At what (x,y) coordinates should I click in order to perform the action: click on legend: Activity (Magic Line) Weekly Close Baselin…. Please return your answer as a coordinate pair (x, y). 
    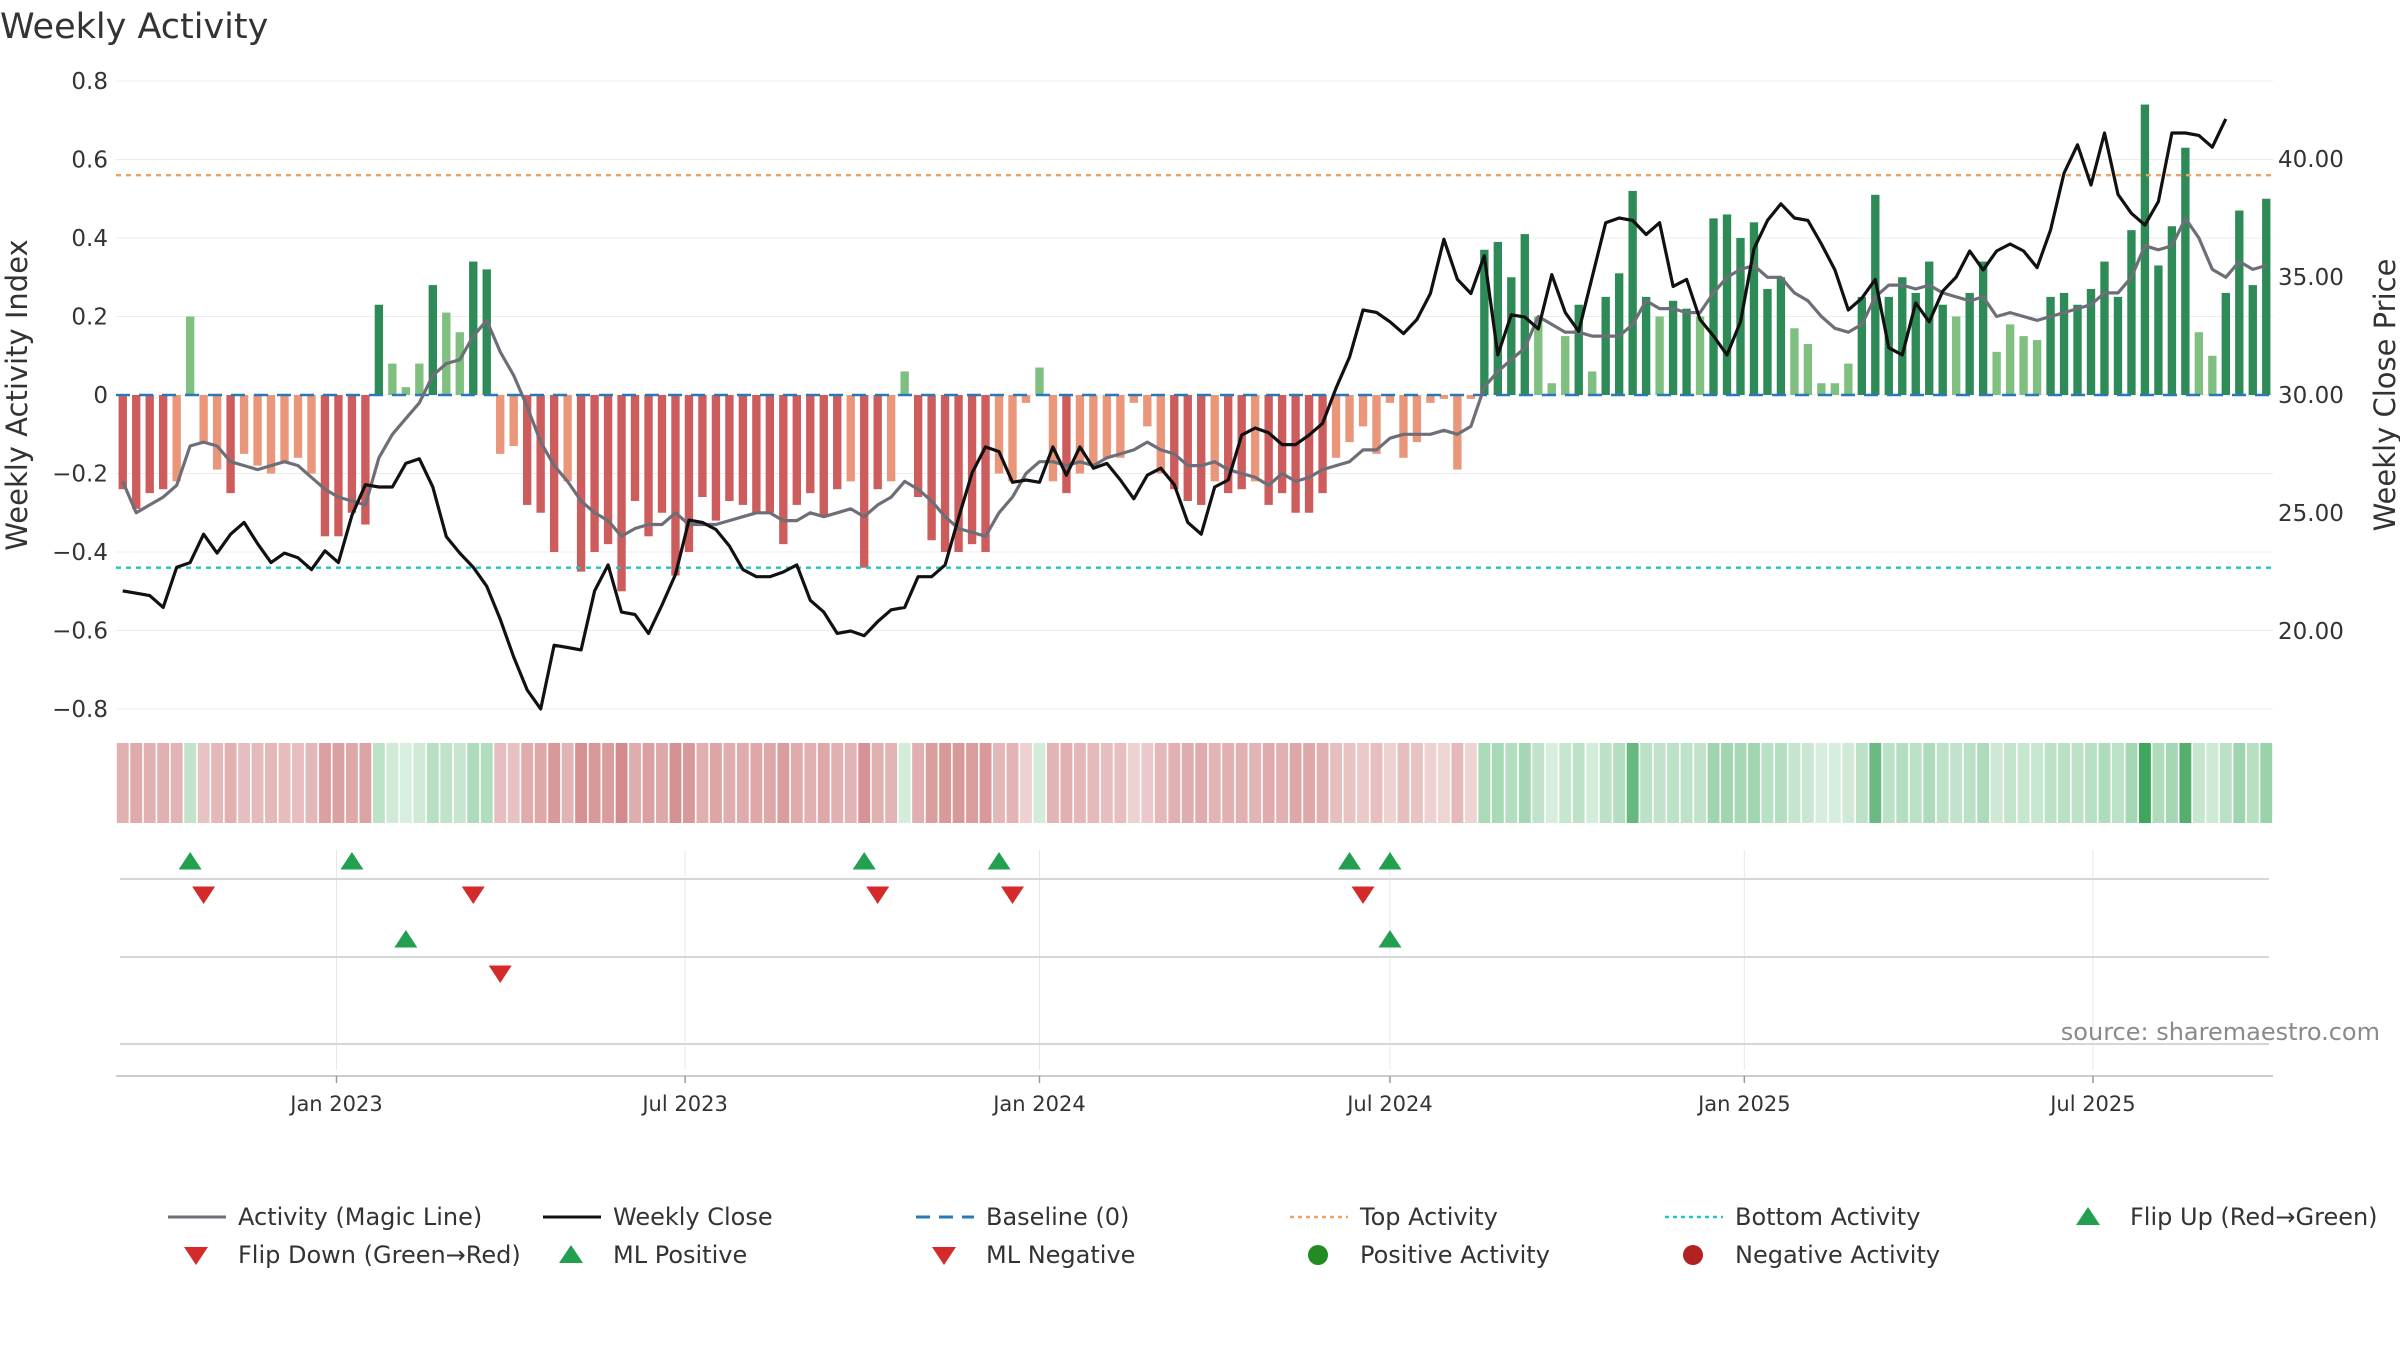
    Looking at the image, I should click on (1273, 1236).